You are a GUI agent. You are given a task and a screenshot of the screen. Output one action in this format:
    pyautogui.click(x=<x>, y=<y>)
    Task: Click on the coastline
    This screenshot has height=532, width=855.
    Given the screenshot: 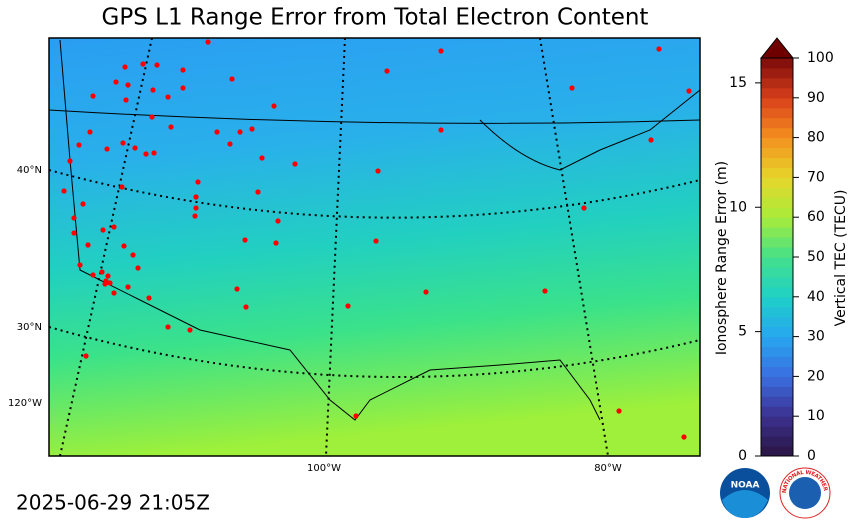 What is the action you would take?
    pyautogui.click(x=589, y=130)
    